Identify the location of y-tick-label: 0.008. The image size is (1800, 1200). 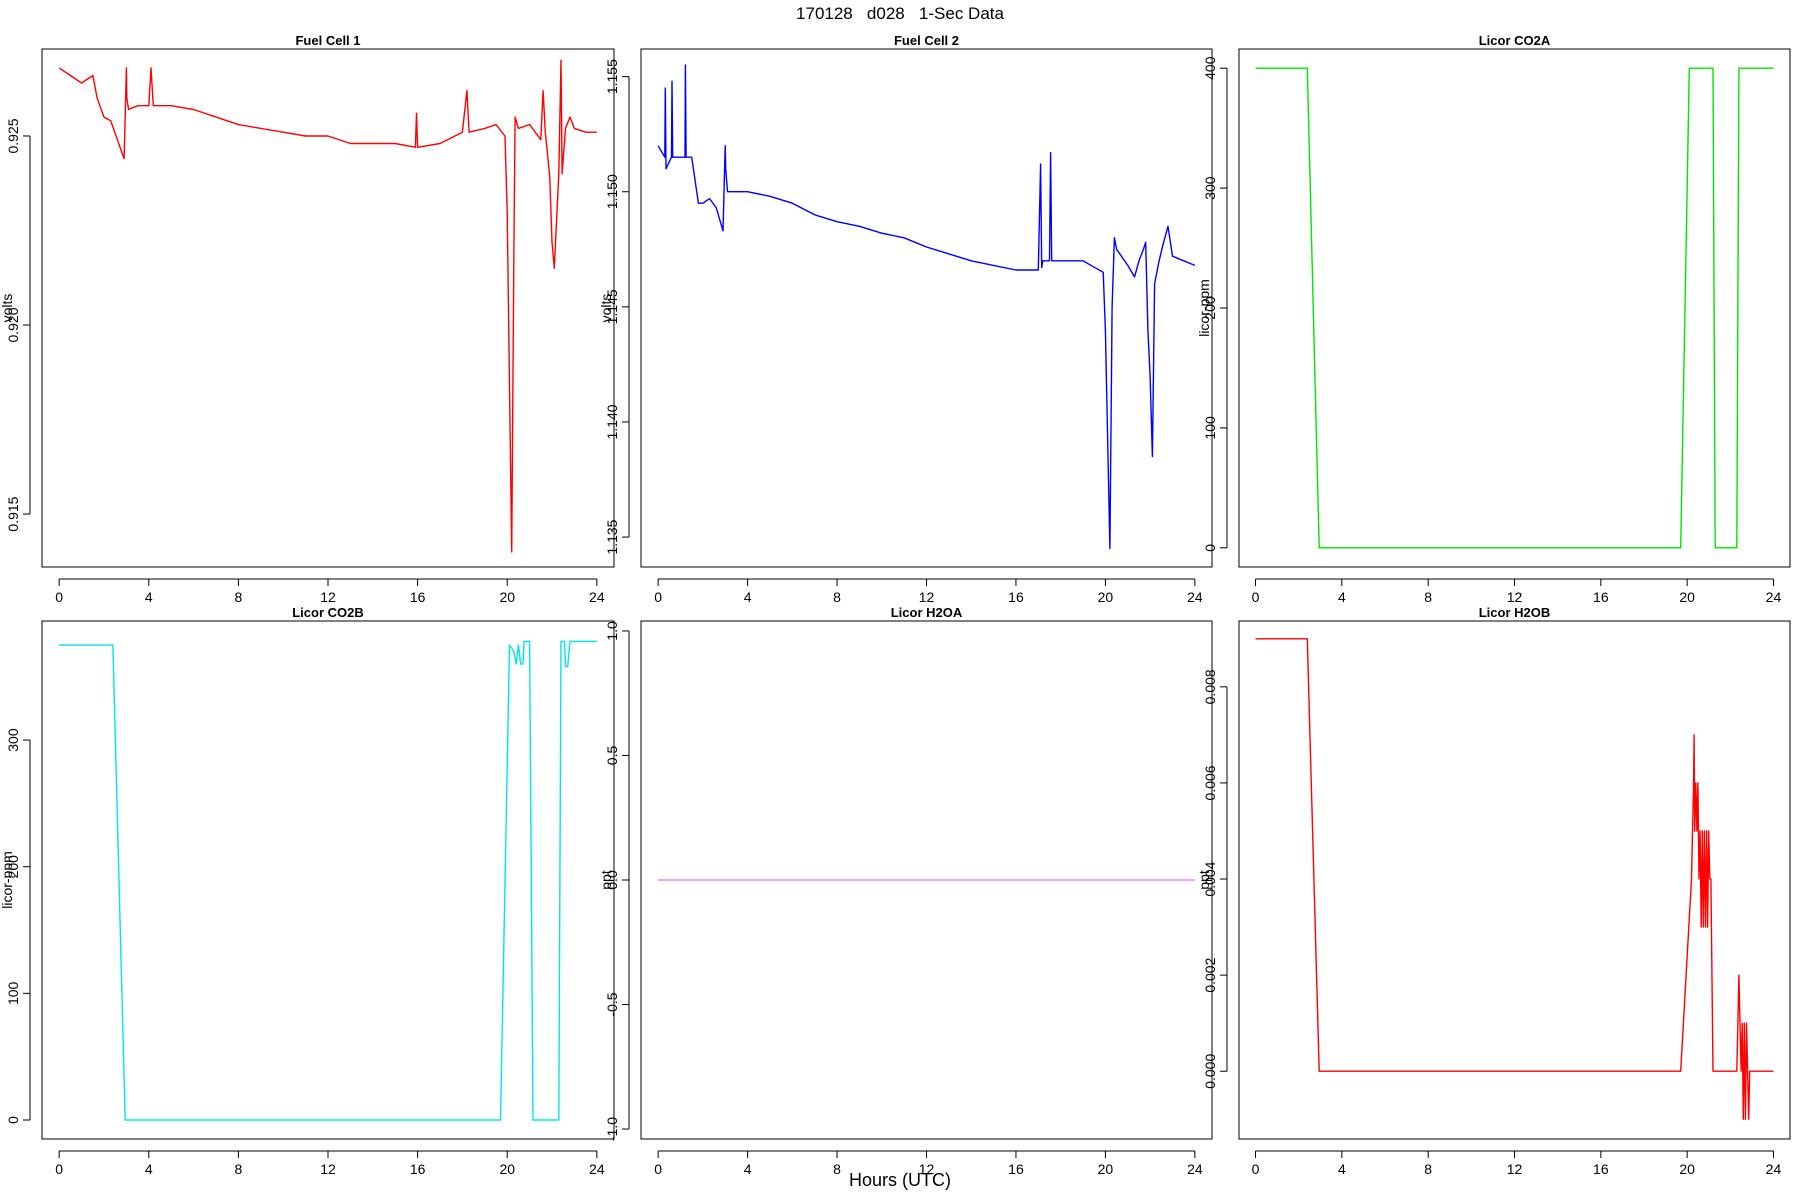
(1210, 686).